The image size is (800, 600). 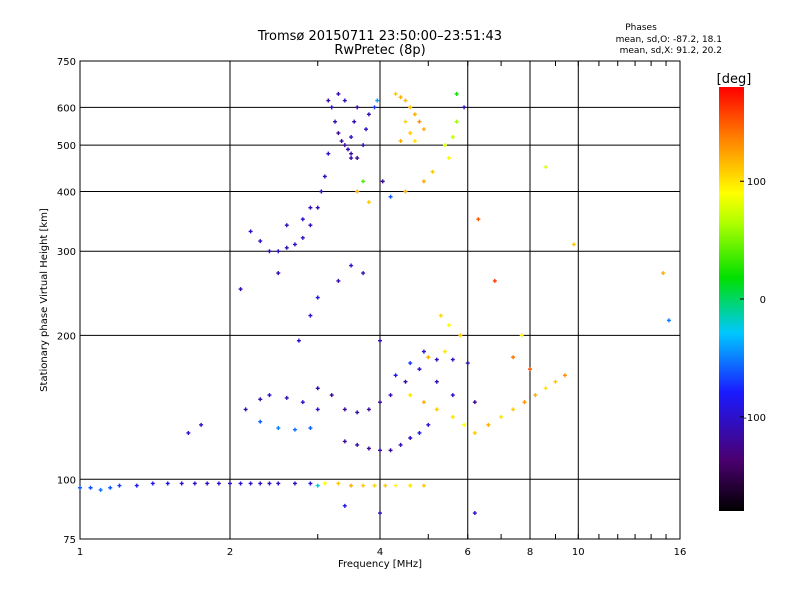 I want to click on x-tick-label: 6, so click(x=468, y=552).